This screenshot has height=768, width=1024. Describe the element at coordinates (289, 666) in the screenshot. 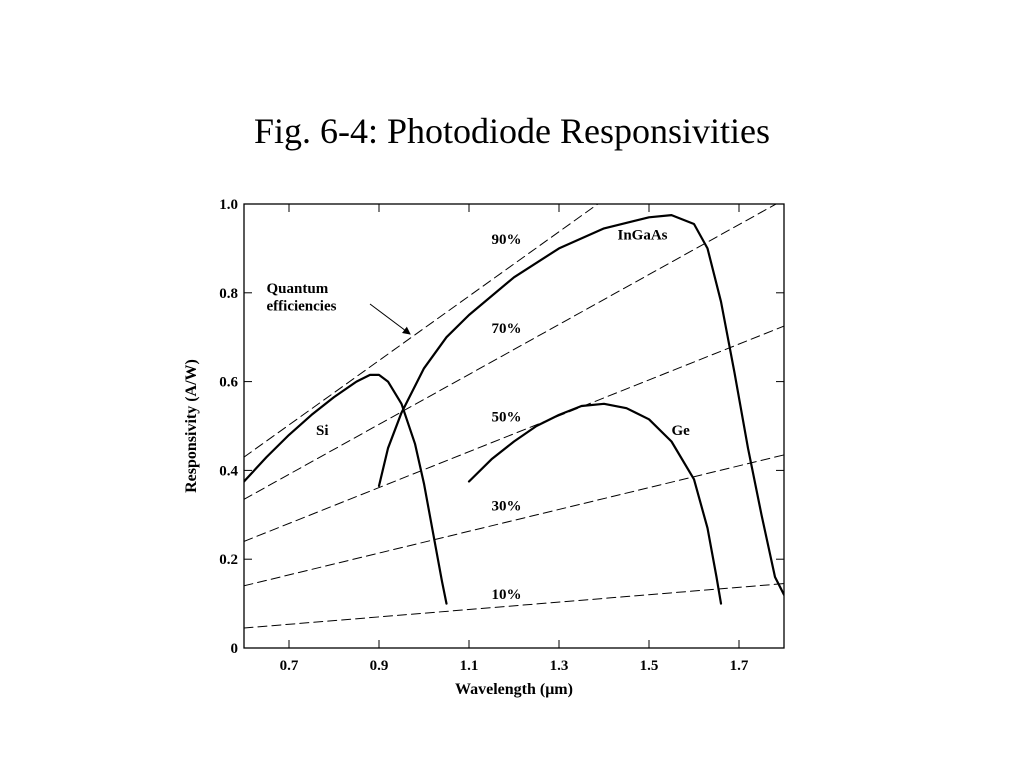

I see `x-tick-label: 0.7` at that location.